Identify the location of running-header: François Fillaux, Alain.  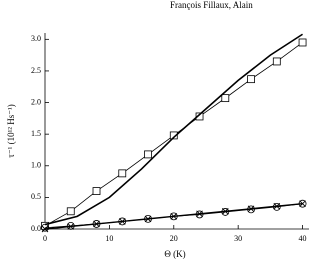
(211, 5).